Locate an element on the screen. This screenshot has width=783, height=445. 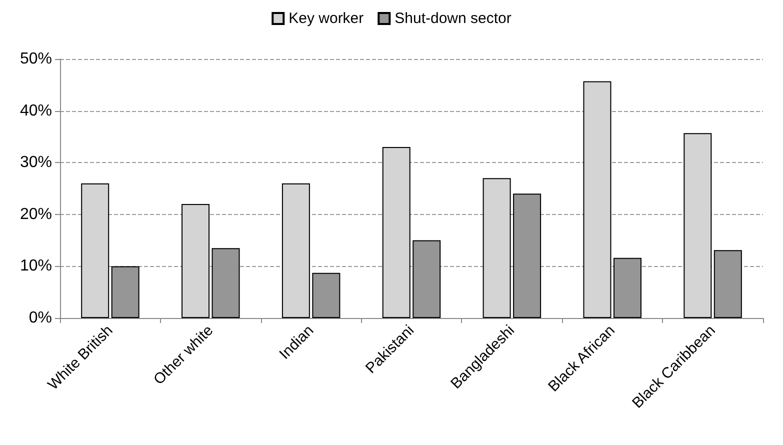
y-tick-label: 20% is located at coordinates (36, 214).